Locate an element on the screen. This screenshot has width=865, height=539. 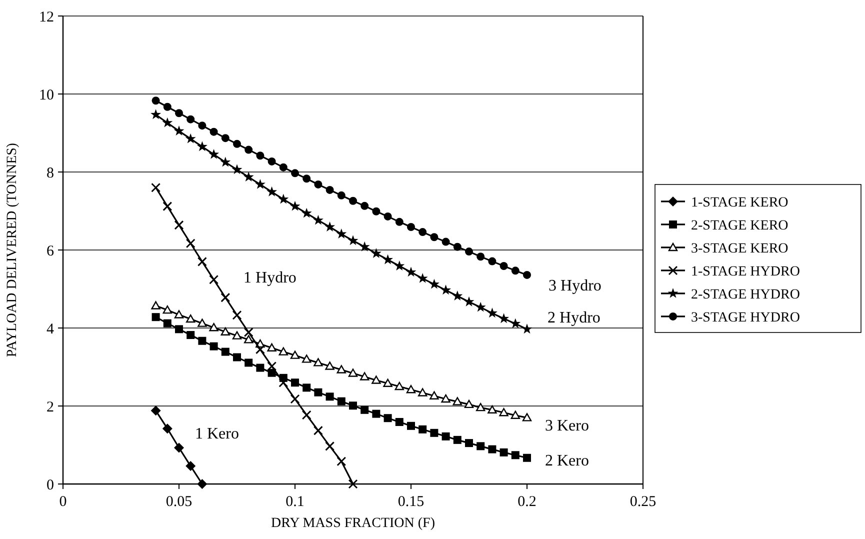
x-tick-label: 0.05 is located at coordinates (179, 502).